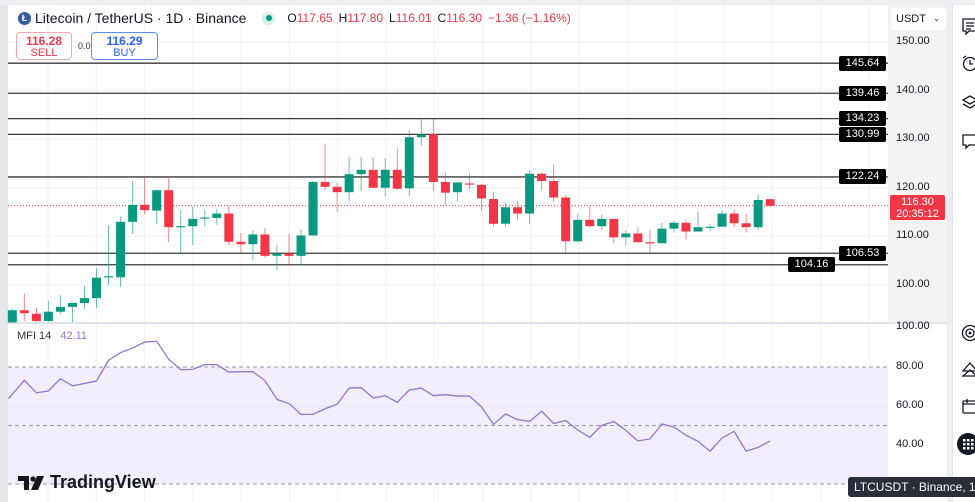 This screenshot has width=975, height=502. Describe the element at coordinates (917, 214) in the screenshot. I see `bar-countdown: 20:35:12` at that location.